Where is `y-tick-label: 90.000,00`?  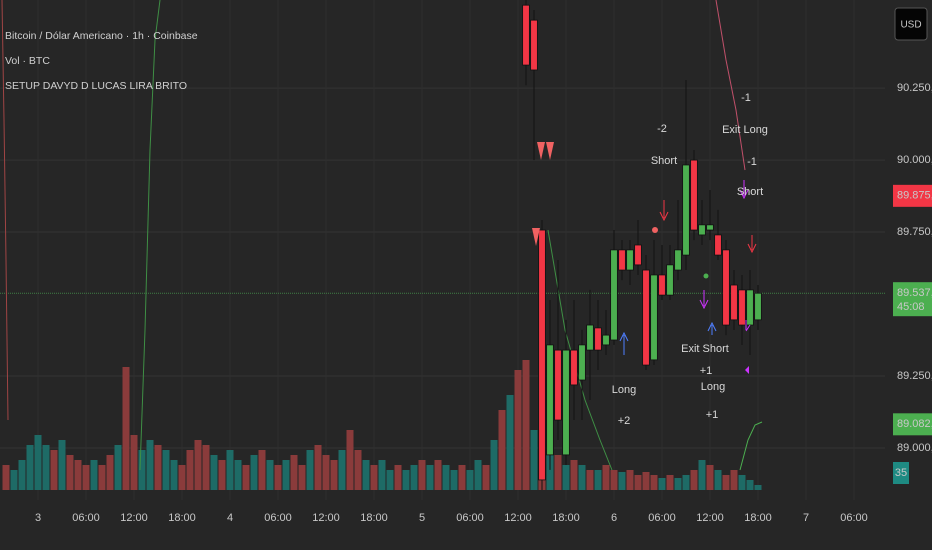 y-tick-label: 90.000,00 is located at coordinates (914, 160).